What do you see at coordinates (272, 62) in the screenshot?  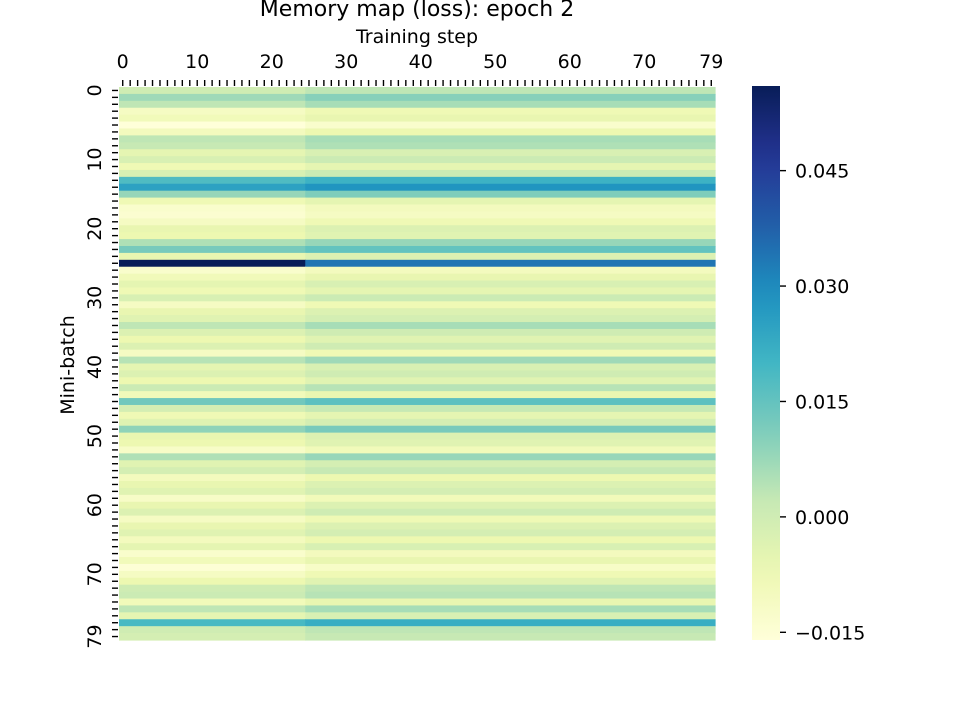 I see `x-tick-label: 20` at bounding box center [272, 62].